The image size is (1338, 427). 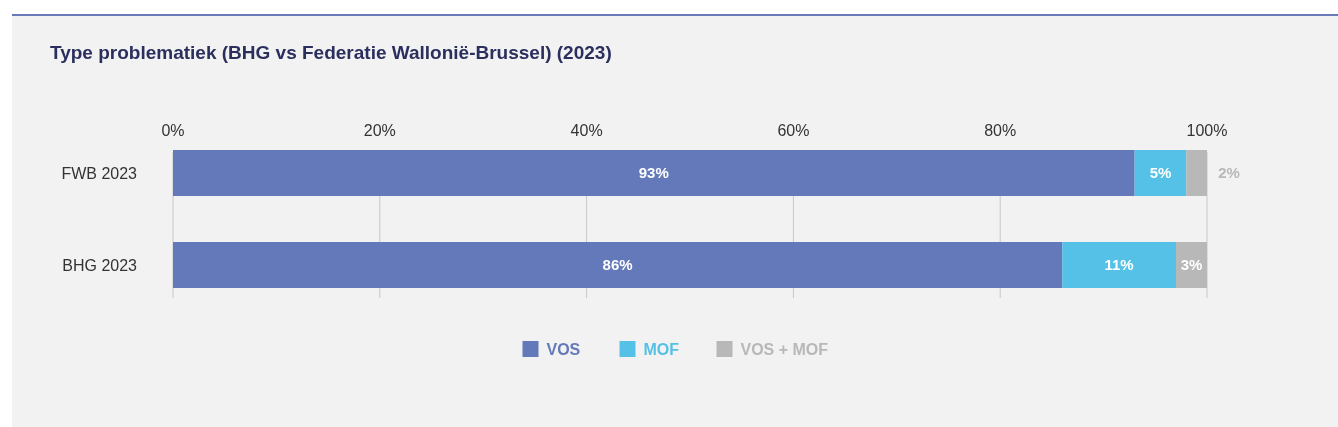 I want to click on data-label: 93%, so click(x=653, y=173).